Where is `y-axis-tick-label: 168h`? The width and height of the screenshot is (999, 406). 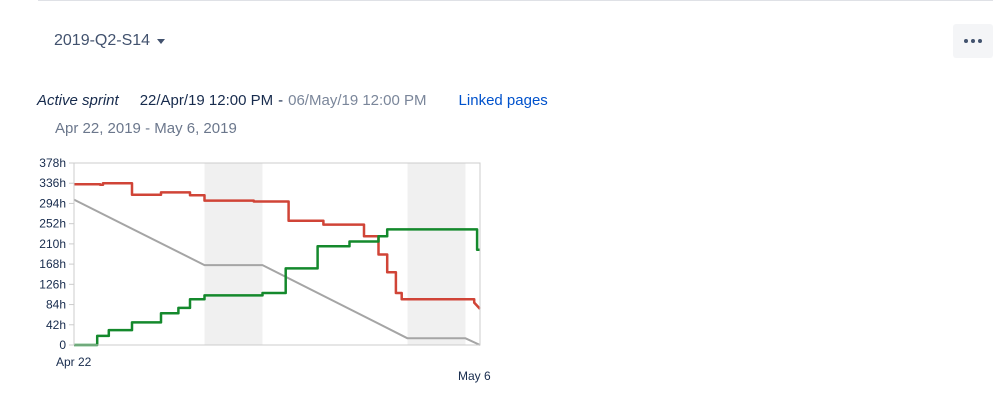 y-axis-tick-label: 168h is located at coordinates (52, 264).